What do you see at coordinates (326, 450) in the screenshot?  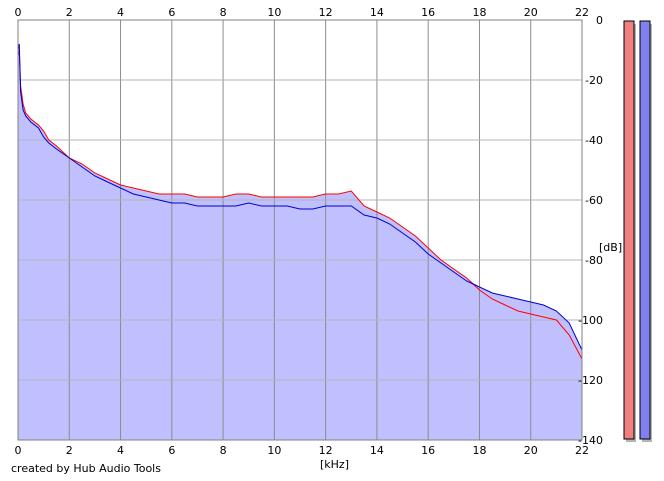 I see `x-tick-label-bottom: 12` at bounding box center [326, 450].